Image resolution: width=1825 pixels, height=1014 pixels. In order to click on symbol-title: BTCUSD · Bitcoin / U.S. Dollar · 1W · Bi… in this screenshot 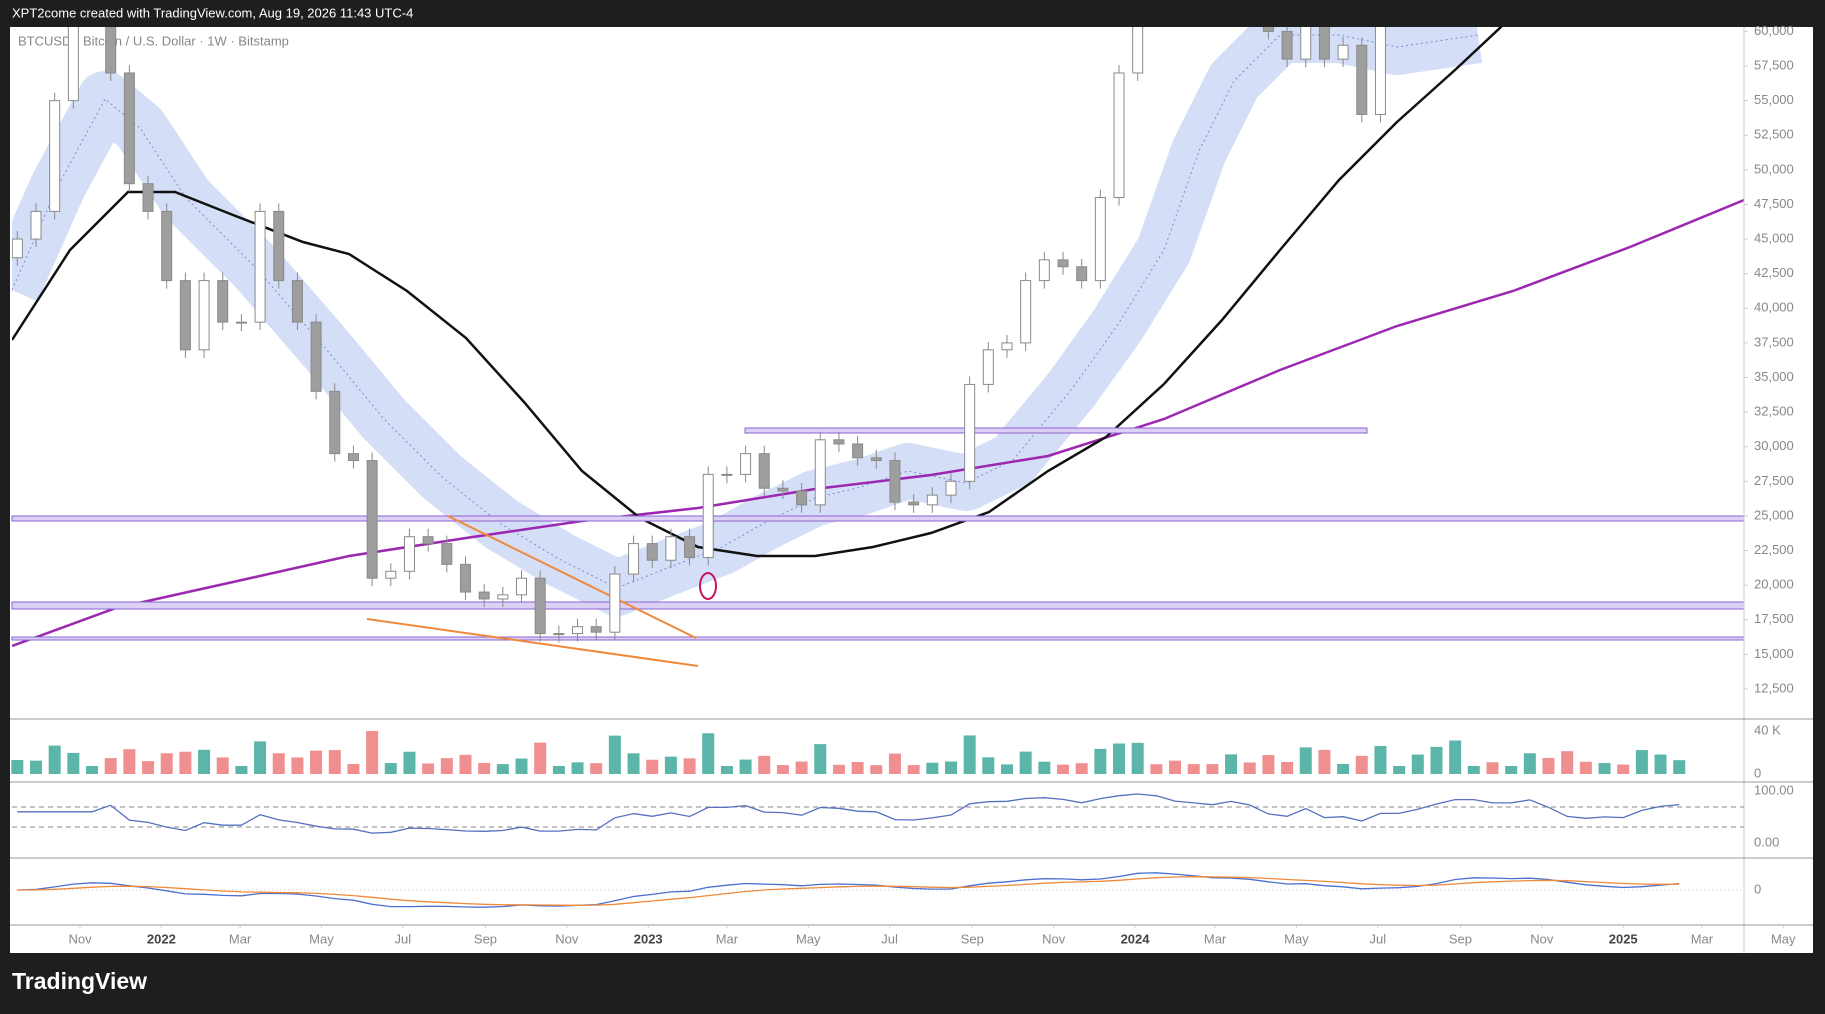, I will do `click(153, 40)`.